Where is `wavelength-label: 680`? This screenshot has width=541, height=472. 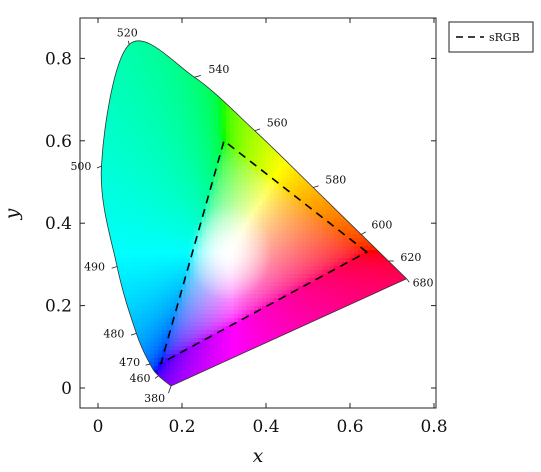 wavelength-label: 680 is located at coordinates (423, 283).